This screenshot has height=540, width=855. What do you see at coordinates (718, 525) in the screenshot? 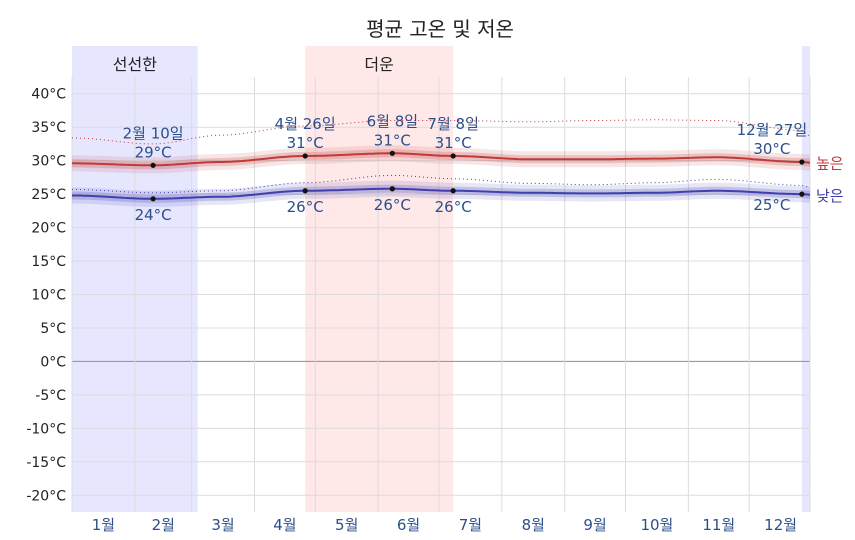
I see `x-tick-label: 11월` at bounding box center [718, 525].